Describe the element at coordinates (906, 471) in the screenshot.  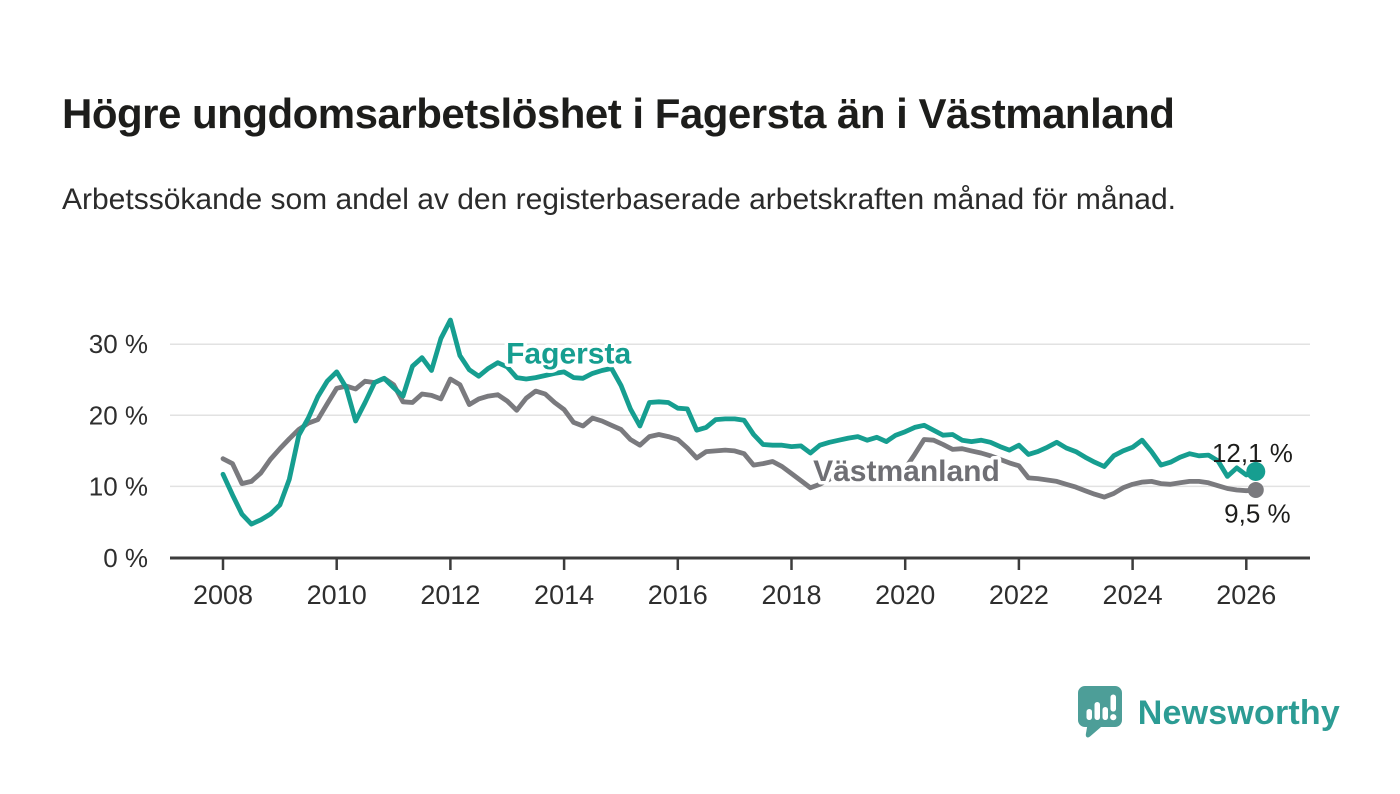
I see `series-name-label-vastmanland: Västmanland` at that location.